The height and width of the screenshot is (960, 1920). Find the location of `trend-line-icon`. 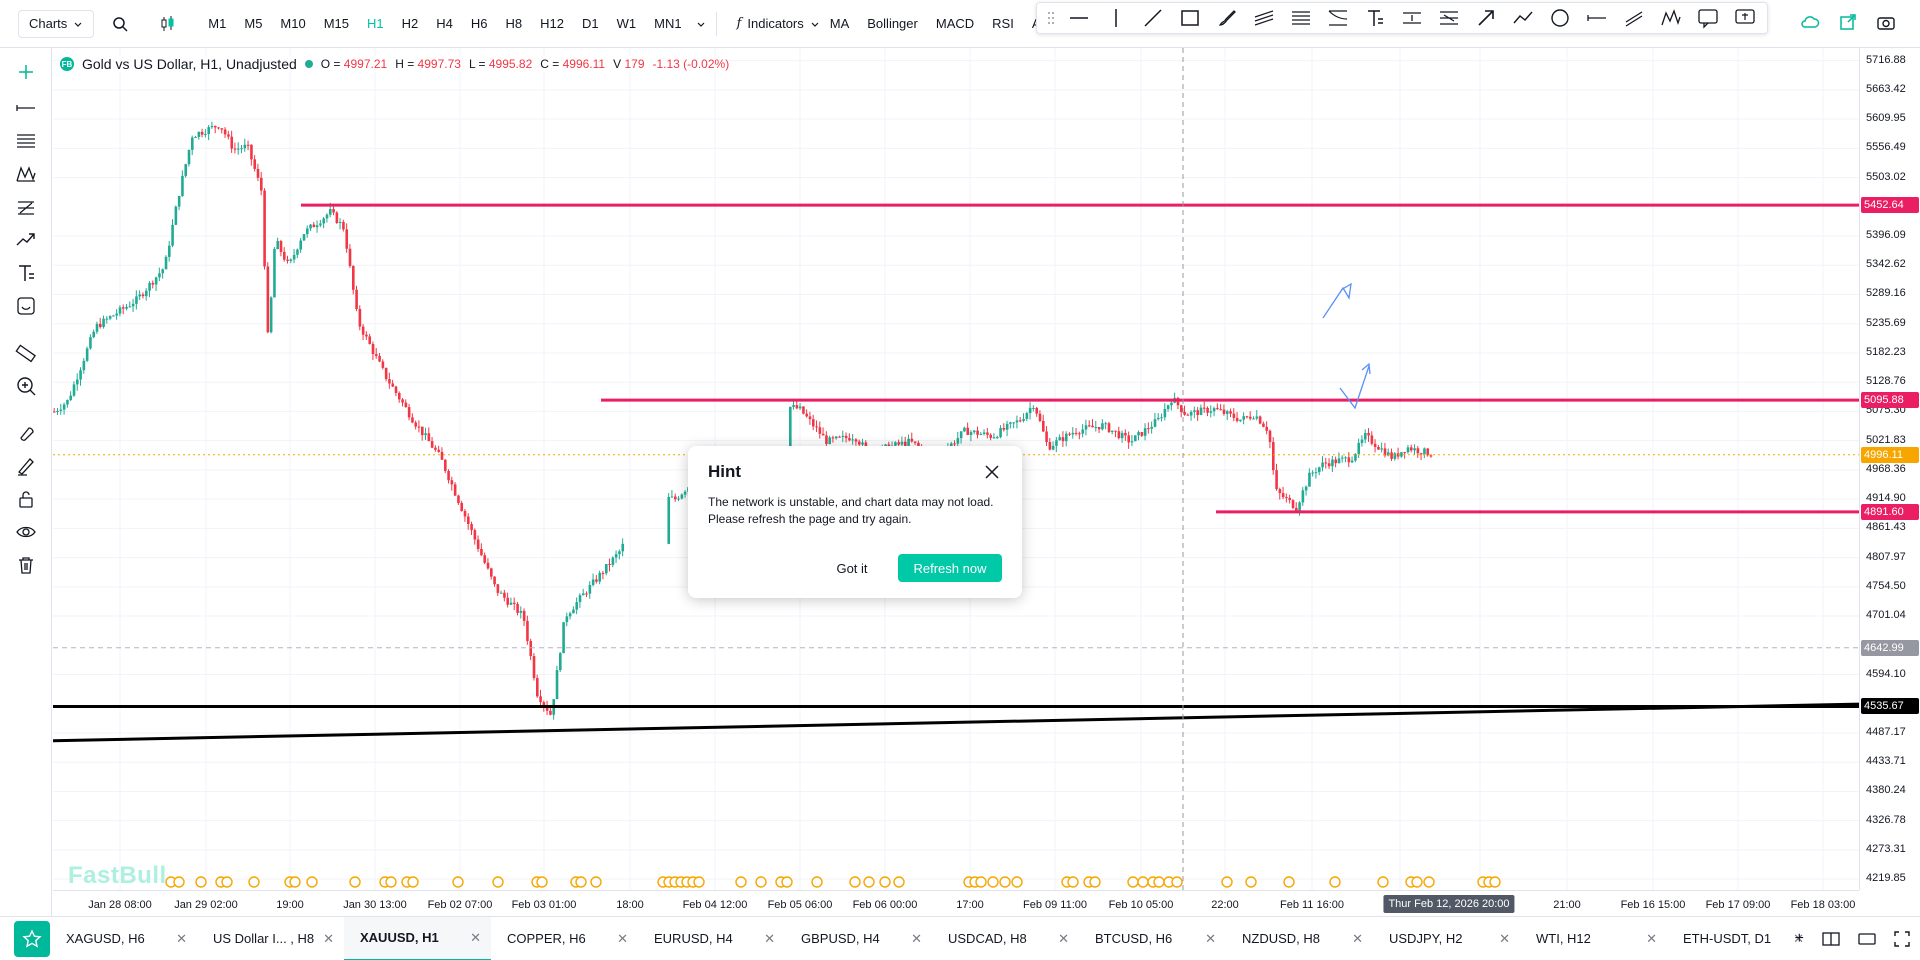

trend-line-icon is located at coordinates (1153, 18).